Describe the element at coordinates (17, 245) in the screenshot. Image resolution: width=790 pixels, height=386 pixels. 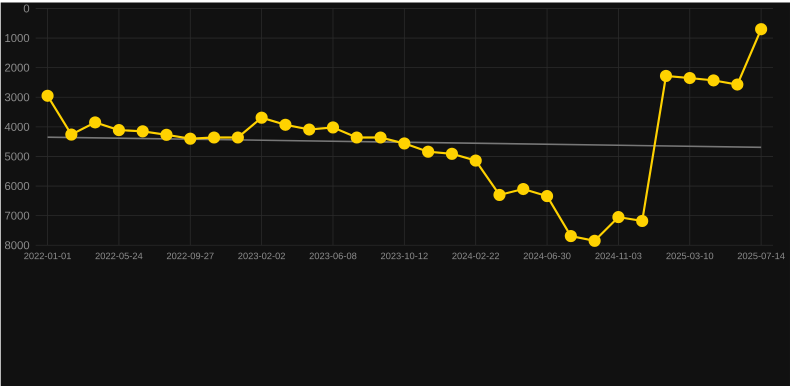
I see `y-tick-label: 8000` at that location.